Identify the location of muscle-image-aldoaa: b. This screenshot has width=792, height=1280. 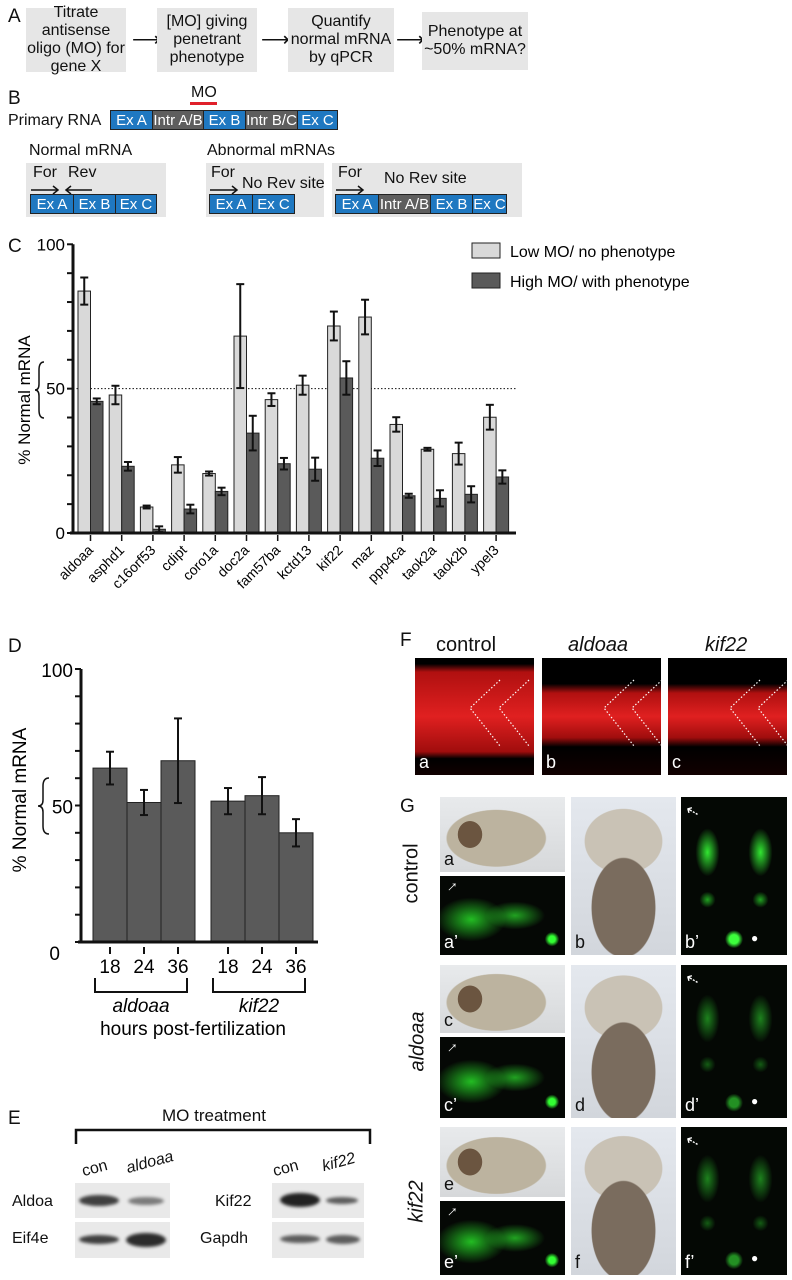
(601, 716).